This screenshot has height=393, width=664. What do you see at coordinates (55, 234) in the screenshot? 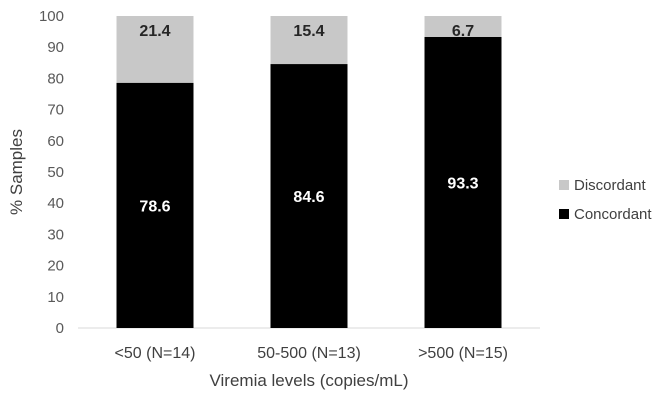
I see `y-tick-label: 30` at bounding box center [55, 234].